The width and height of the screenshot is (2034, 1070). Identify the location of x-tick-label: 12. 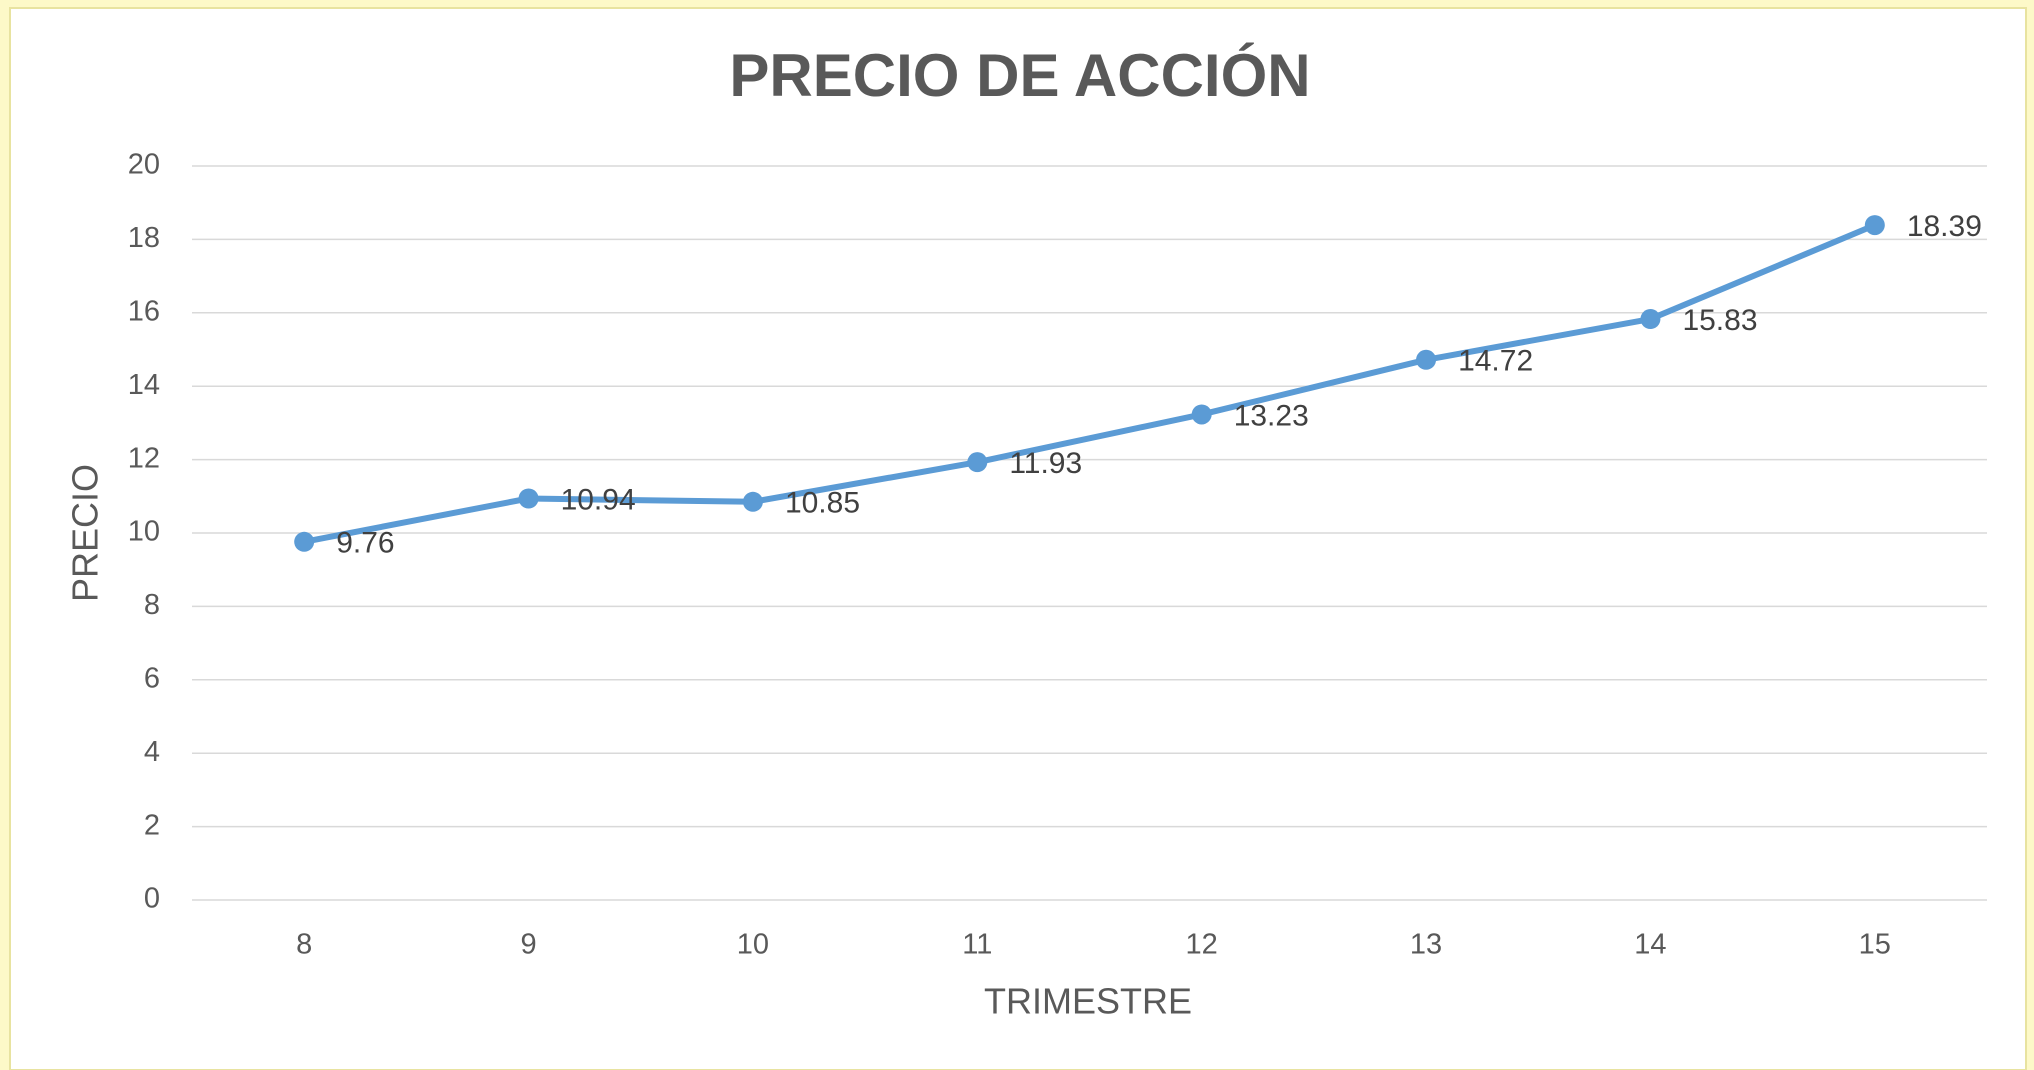
(1202, 945).